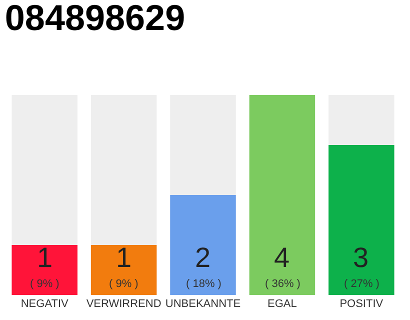  Describe the element at coordinates (361, 257) in the screenshot. I see `data-label: 3` at that location.